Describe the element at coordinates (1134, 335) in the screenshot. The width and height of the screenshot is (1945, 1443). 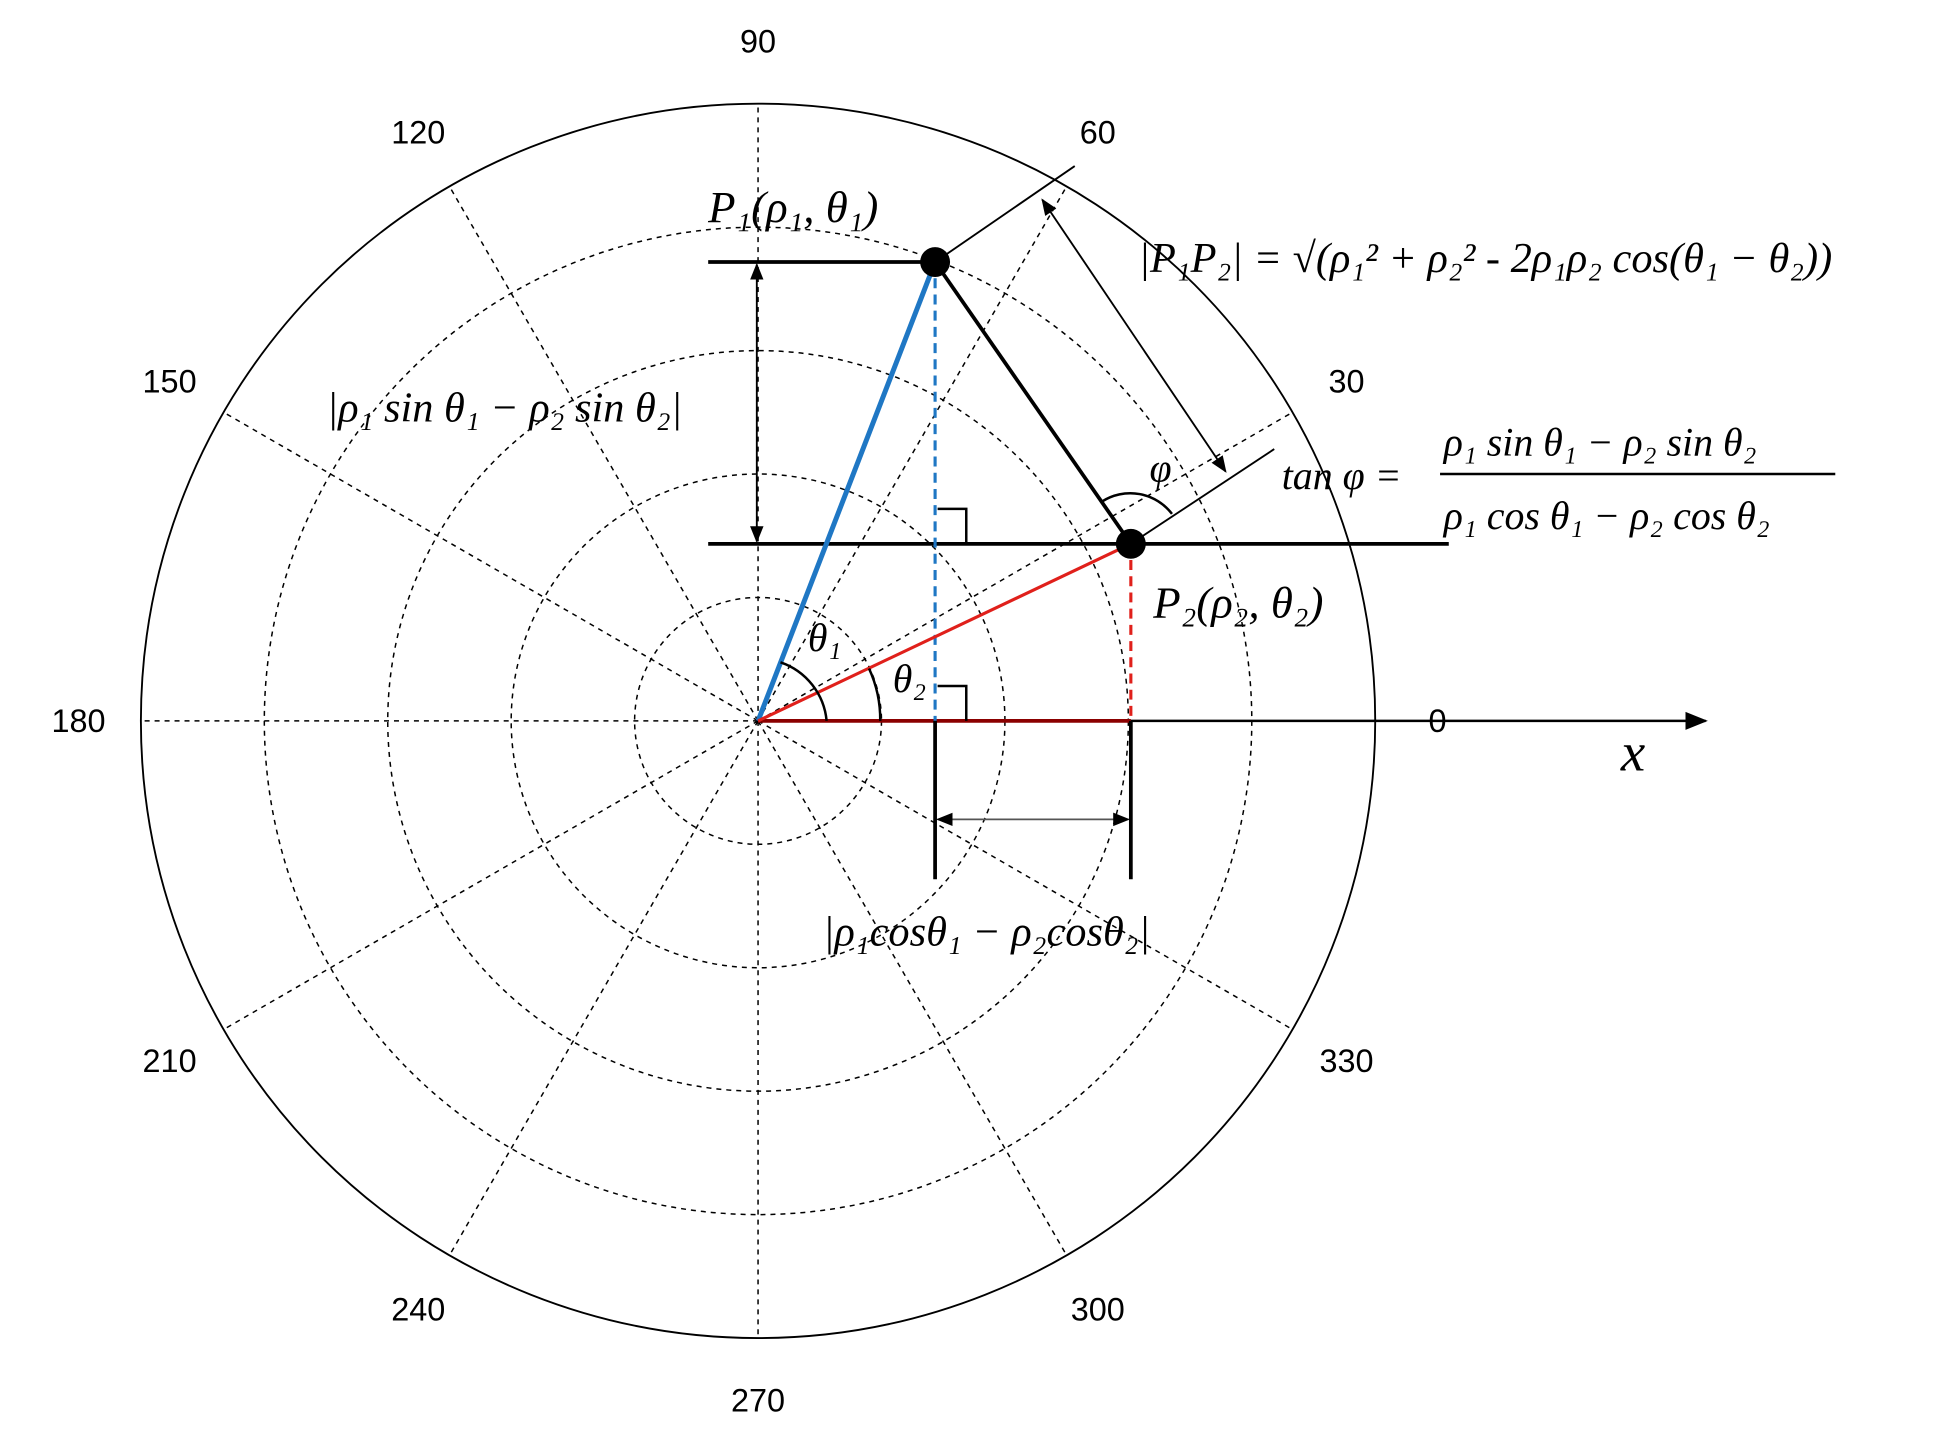
I see `dimension` at that location.